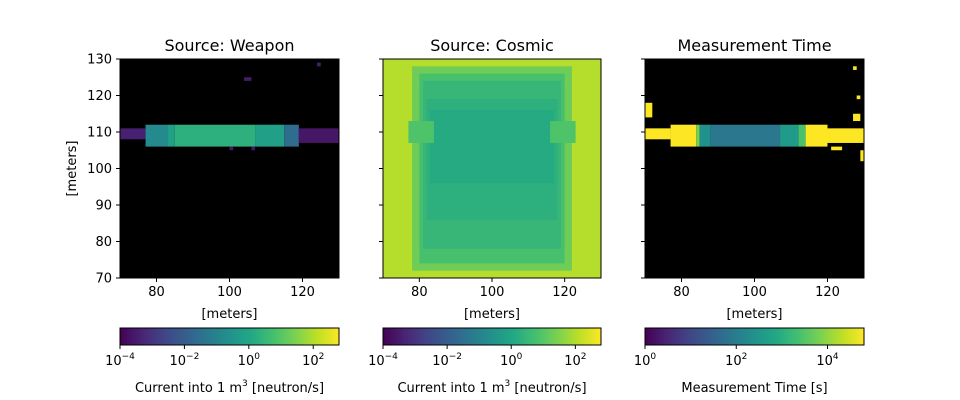  What do you see at coordinates (99, 60) in the screenshot?
I see `y-tick-label: 130` at bounding box center [99, 60].